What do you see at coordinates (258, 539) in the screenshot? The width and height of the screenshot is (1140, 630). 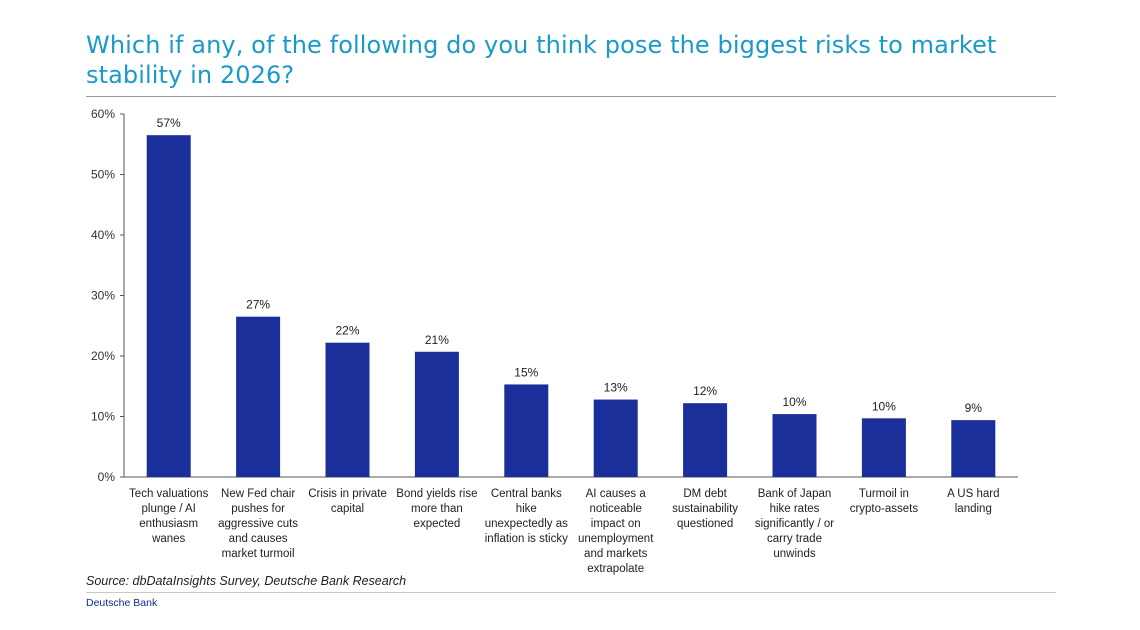 I see `category-label-line: and causes` at bounding box center [258, 539].